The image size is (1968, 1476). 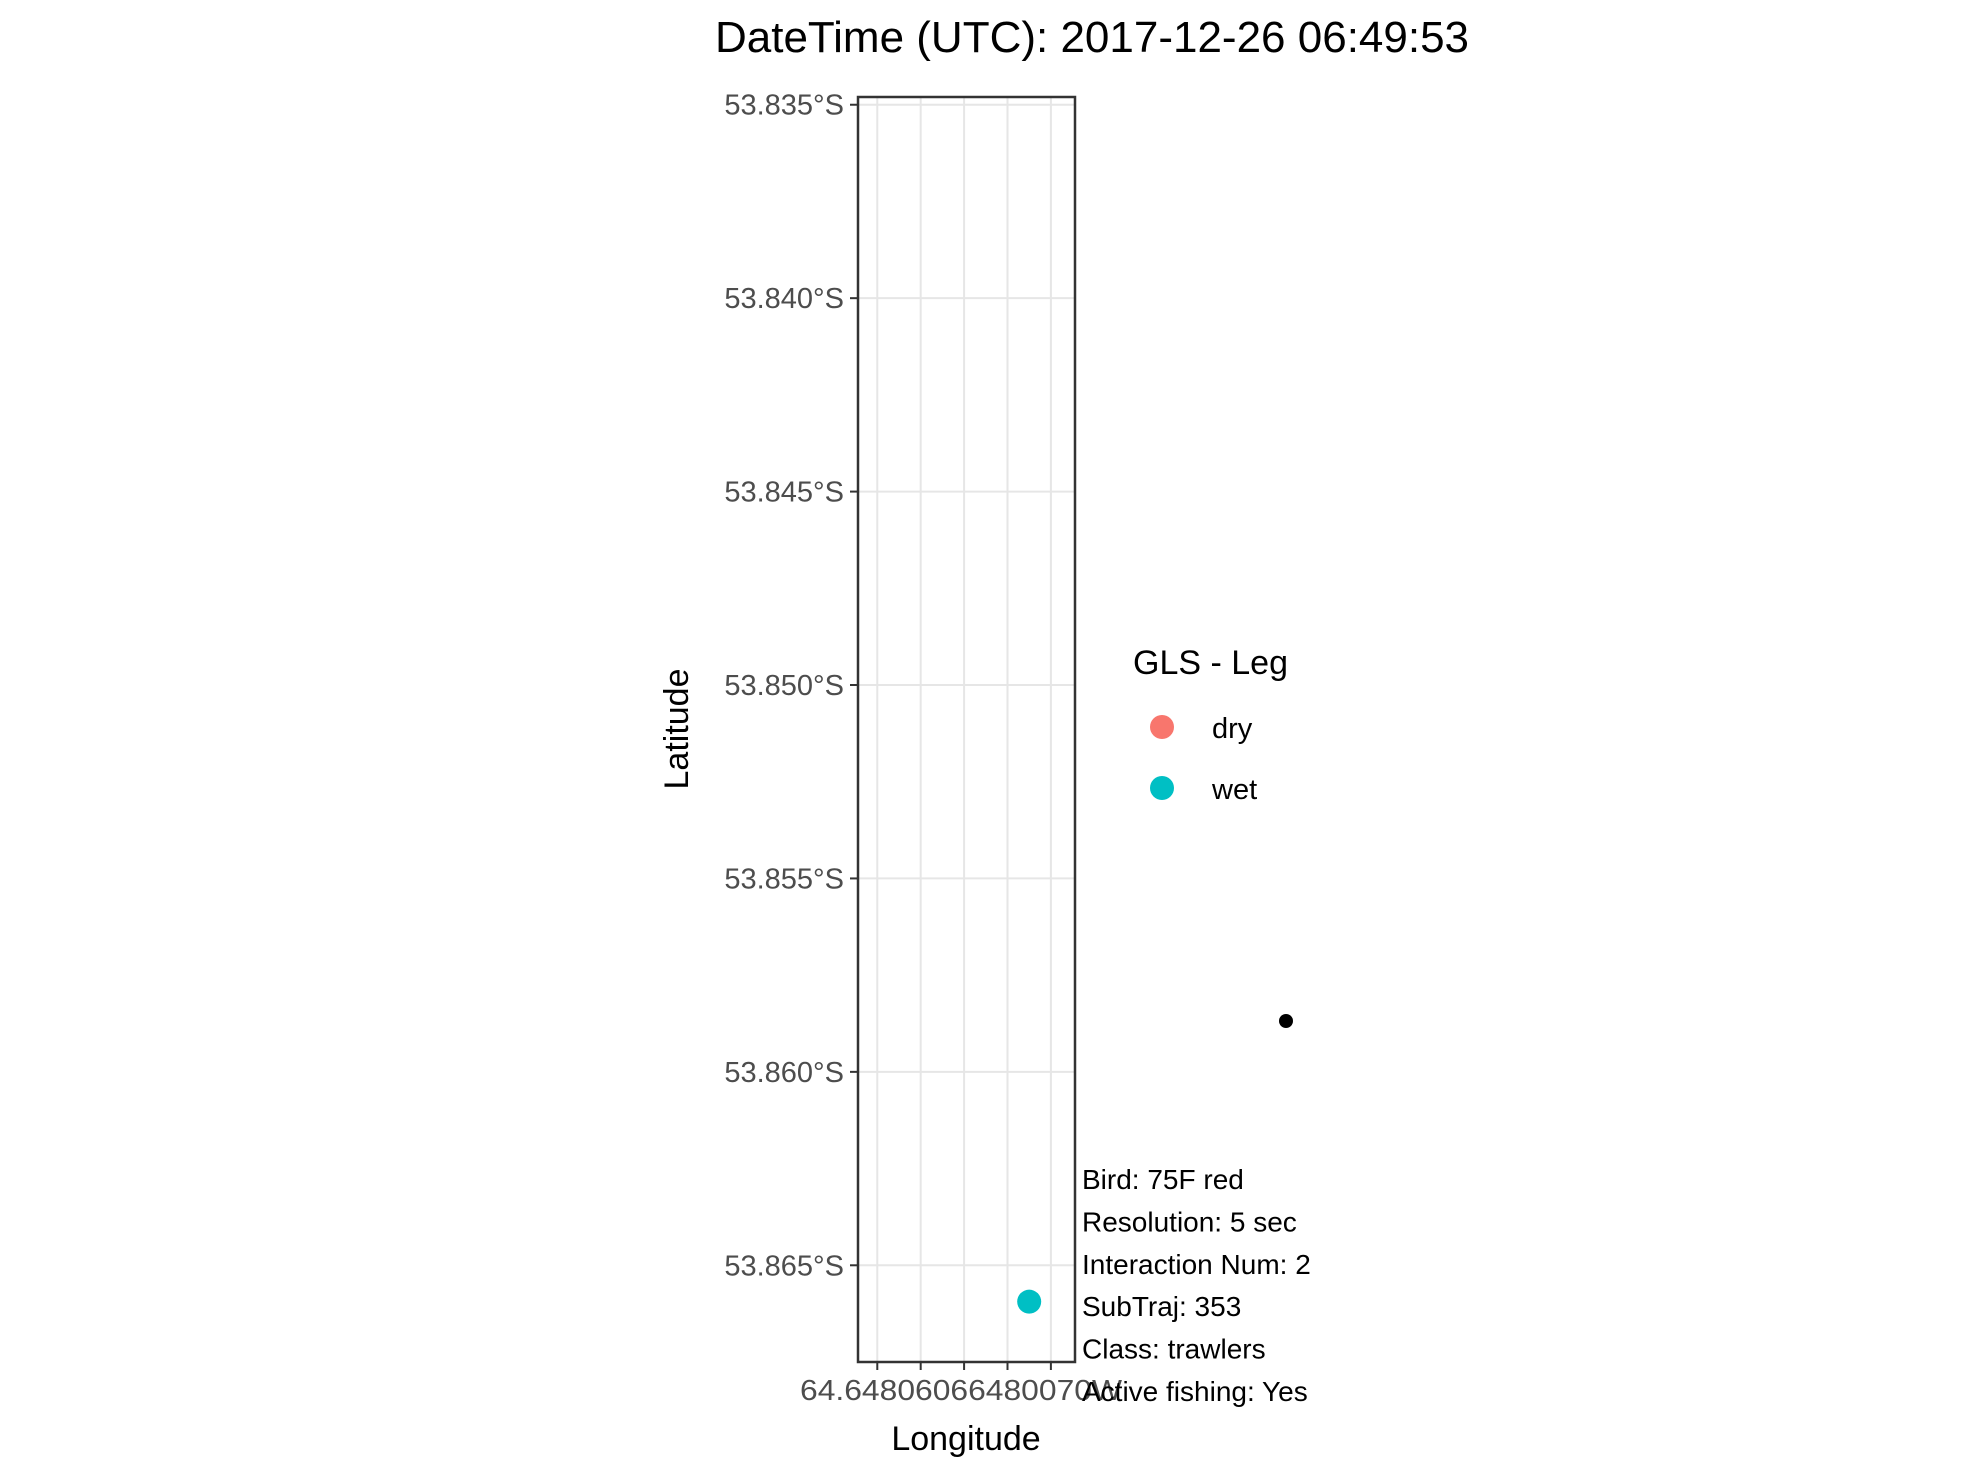 I want to click on legend-key-wet, so click(x=1162, y=788).